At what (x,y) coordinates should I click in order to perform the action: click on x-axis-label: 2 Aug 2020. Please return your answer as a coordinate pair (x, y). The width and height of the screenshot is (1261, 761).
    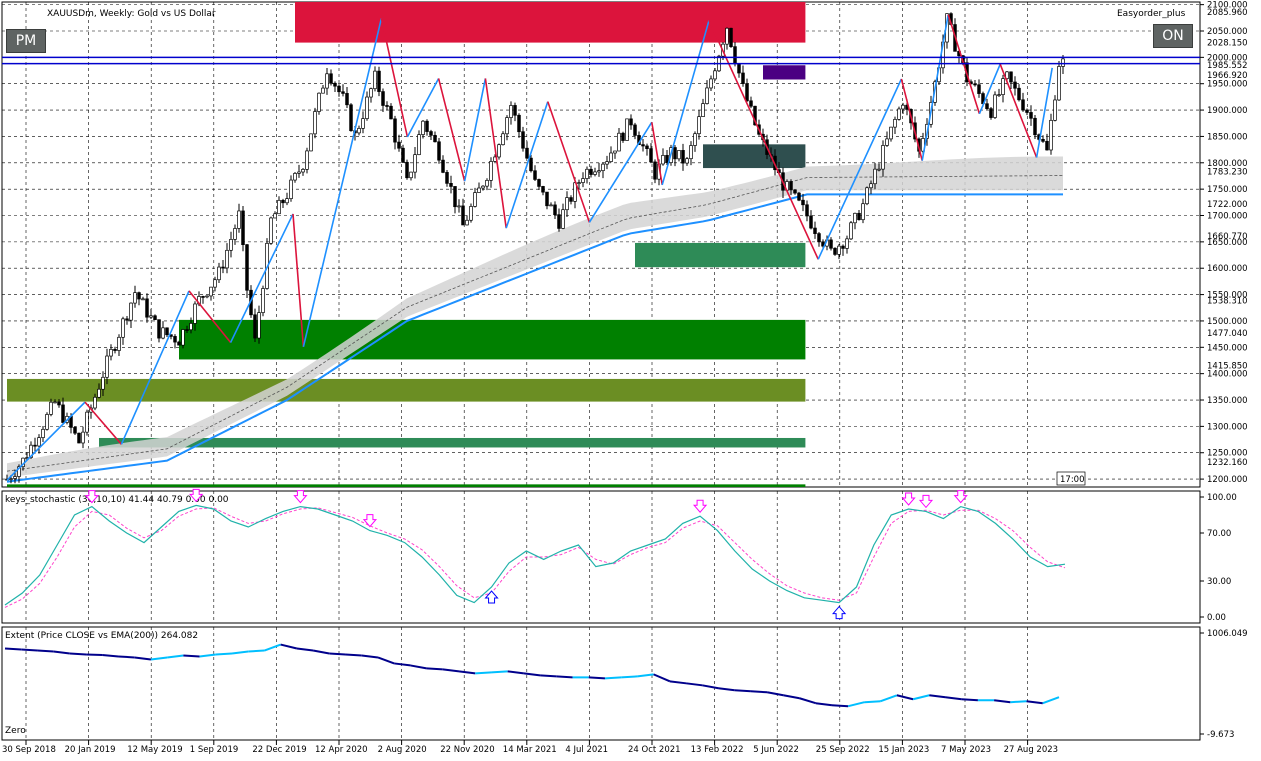
    Looking at the image, I should click on (402, 750).